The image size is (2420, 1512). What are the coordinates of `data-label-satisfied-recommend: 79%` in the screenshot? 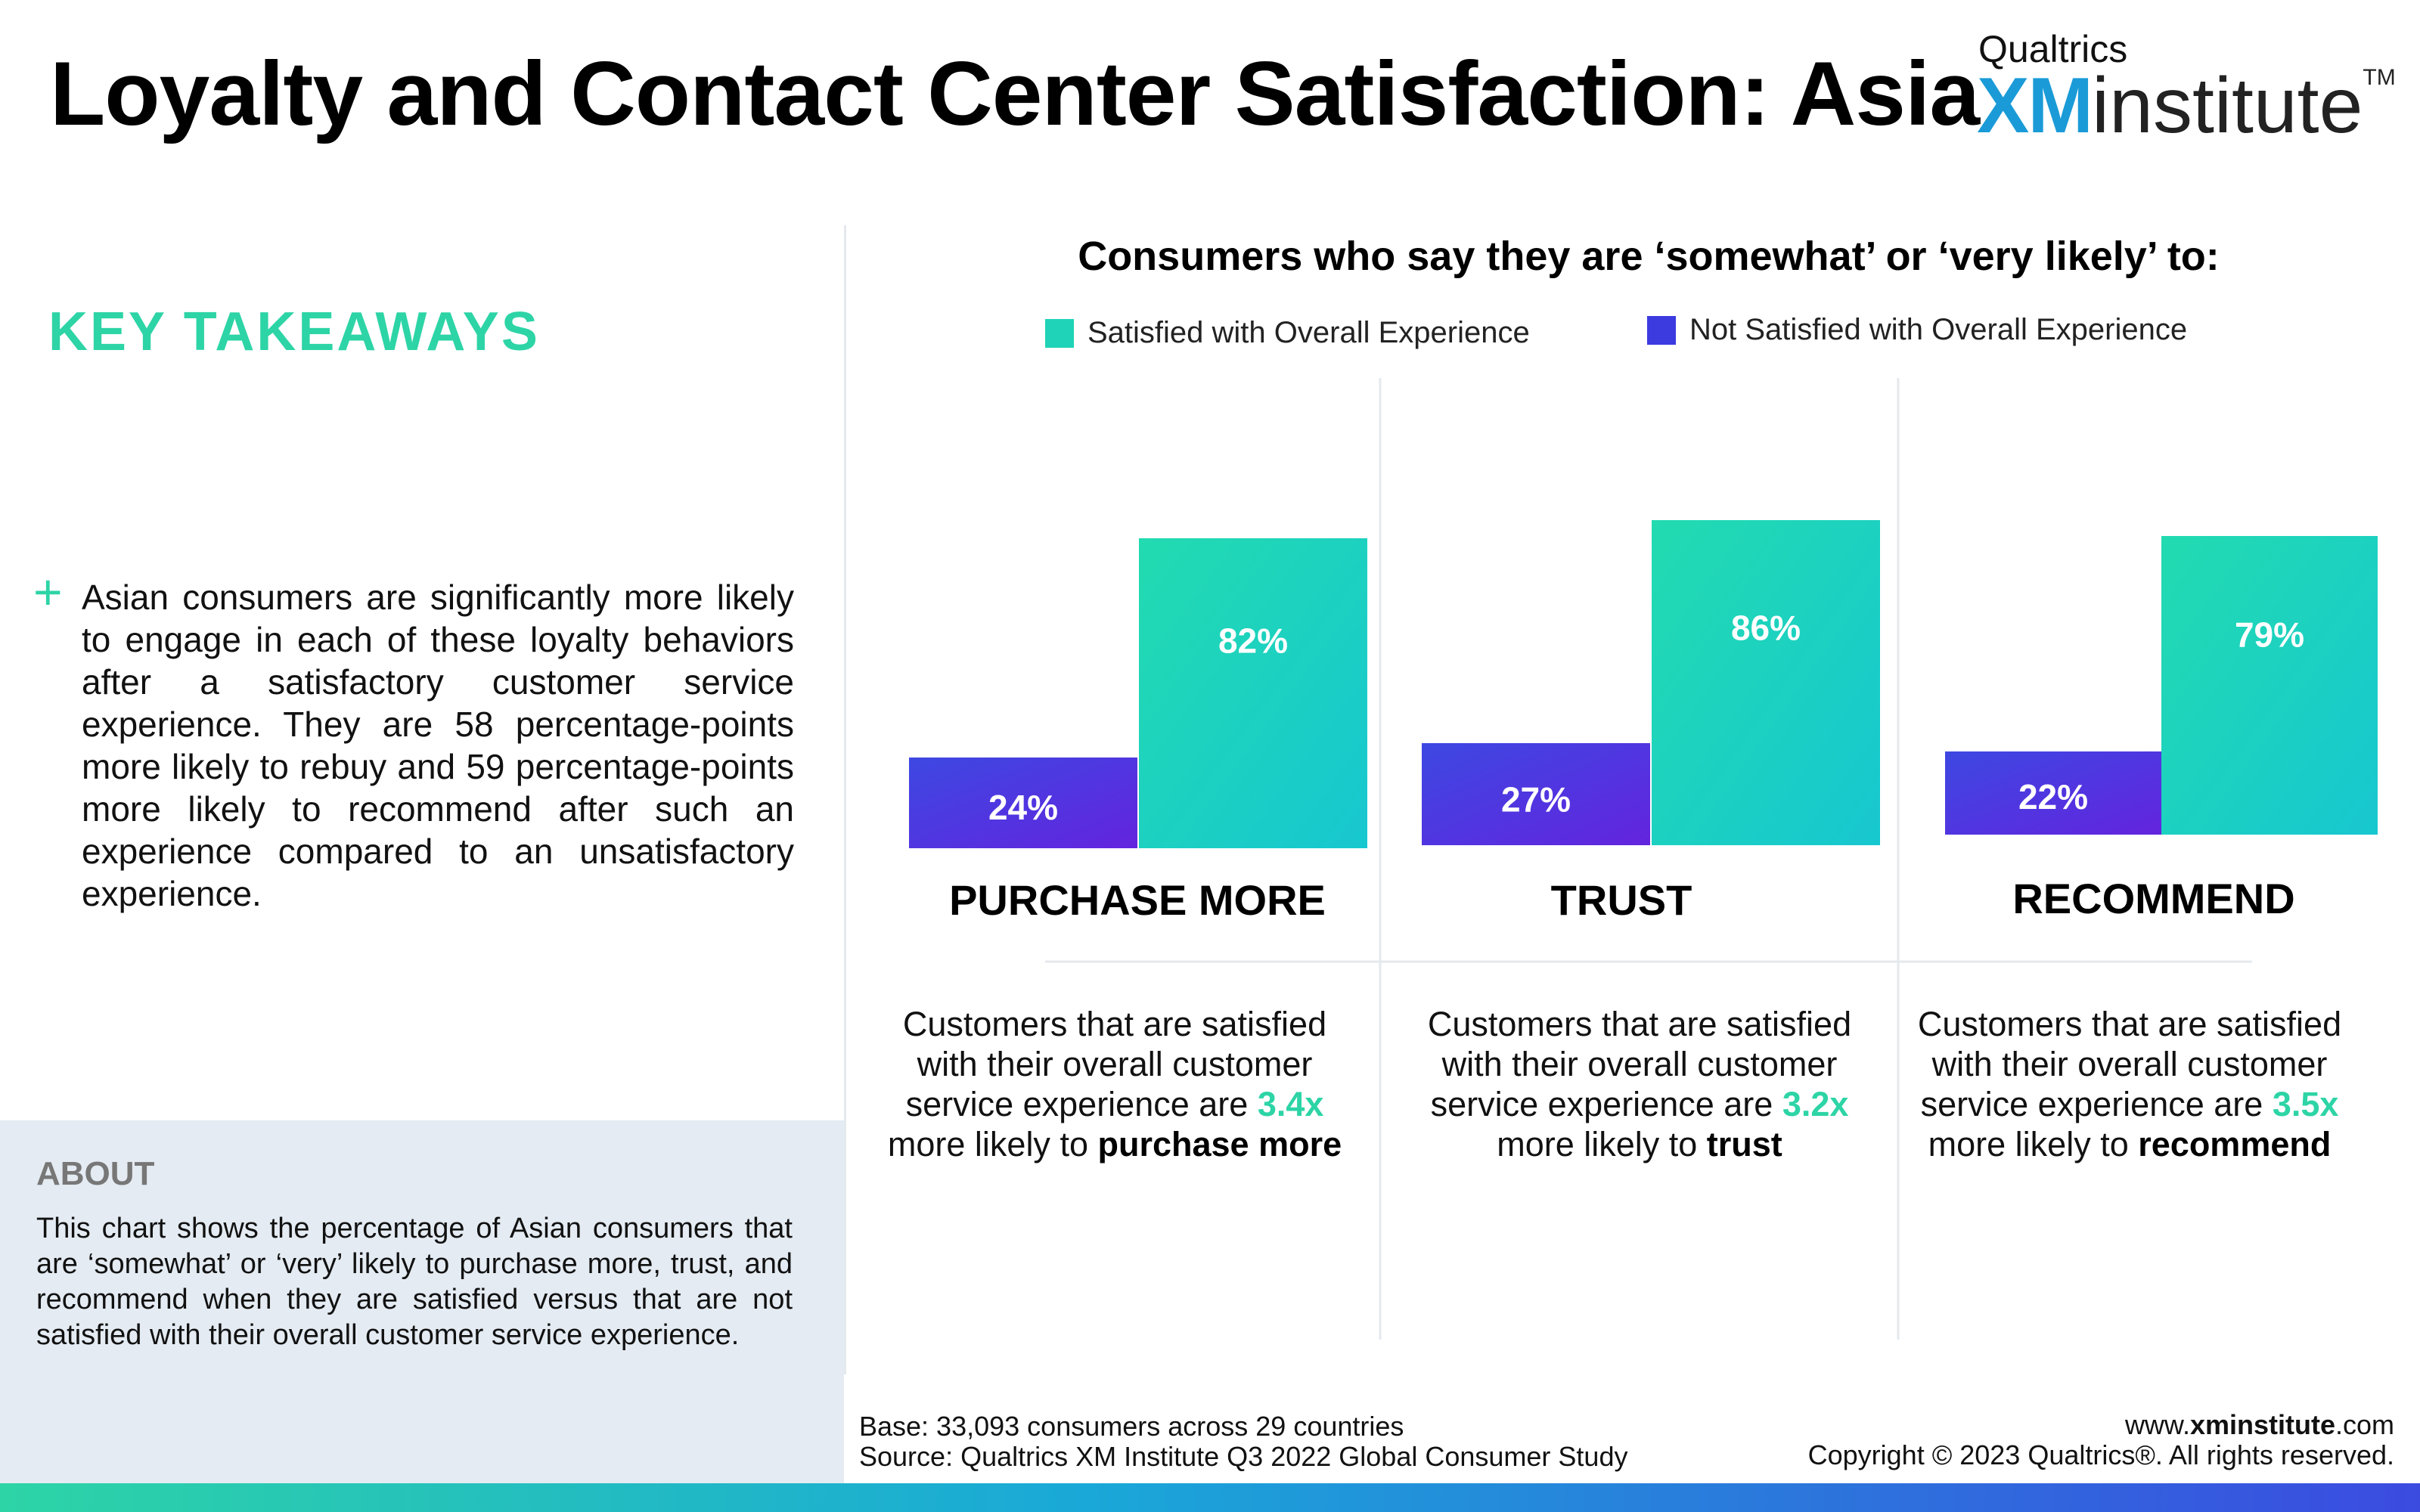 It's located at (2269, 634).